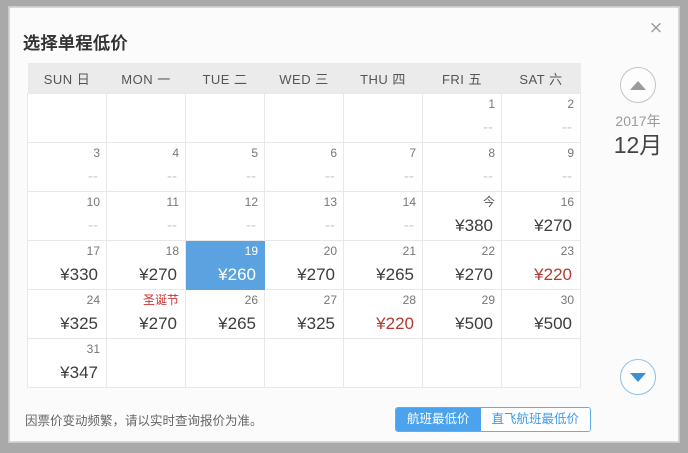  I want to click on month-navigator: 2017年 12月, so click(638, 113).